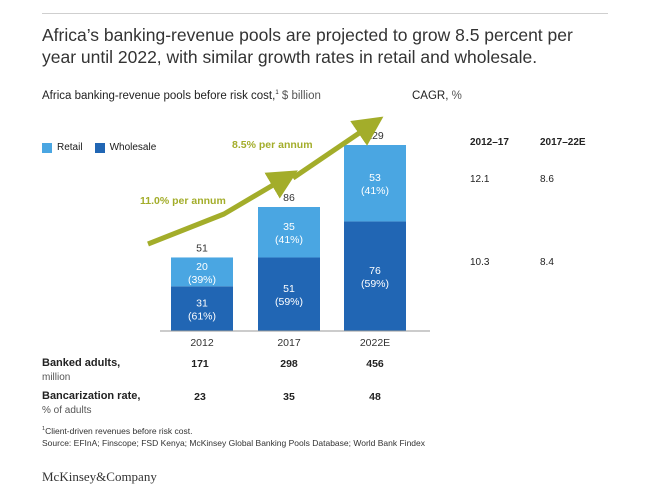  I want to click on bar-retail-2012, so click(202, 272).